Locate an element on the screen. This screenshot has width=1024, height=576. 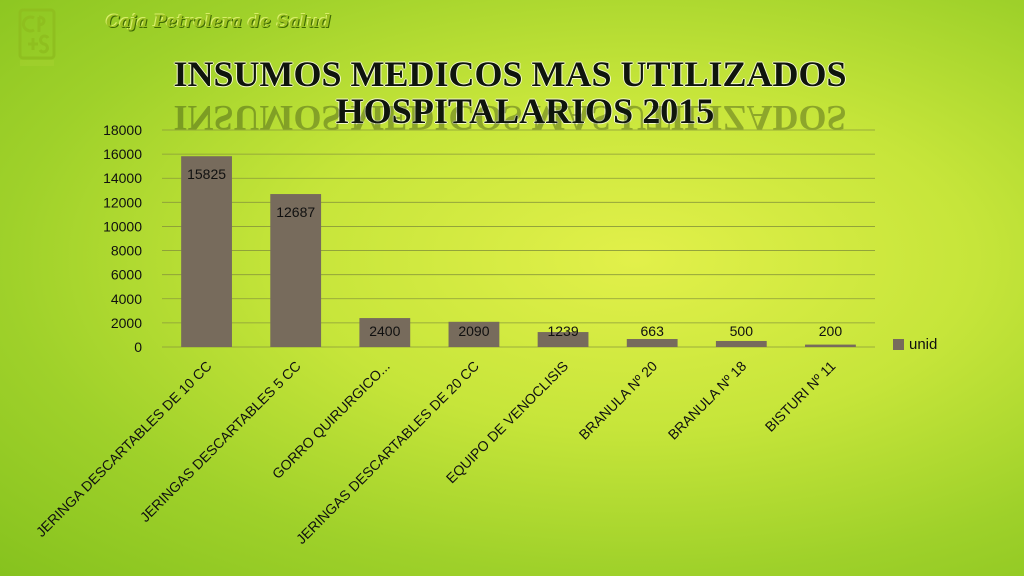
legend-swatch is located at coordinates (898, 344).